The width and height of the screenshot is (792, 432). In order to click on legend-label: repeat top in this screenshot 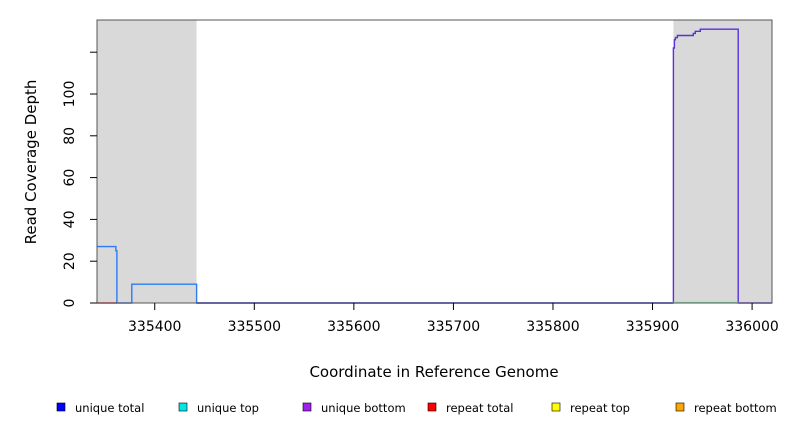, I will do `click(600, 408)`.